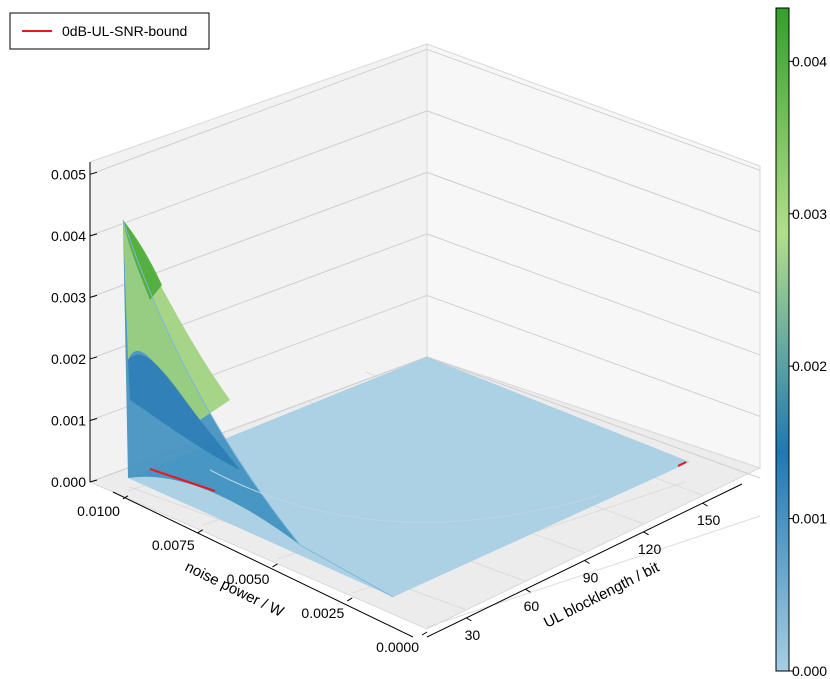  I want to click on legend: 0dB-UL-SNR-bound, so click(109, 31).